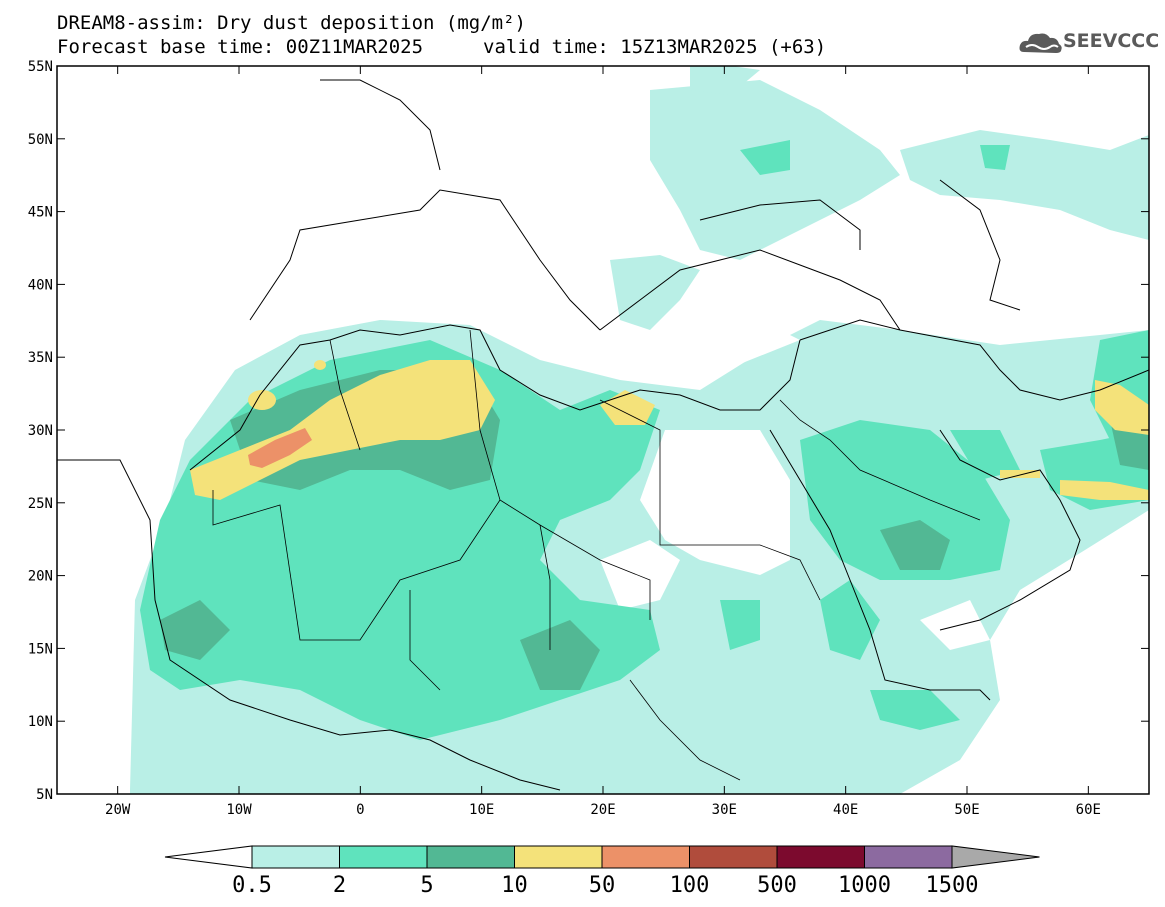 This screenshot has width=1165, height=907. I want to click on lat-tick-label: 55N, so click(40, 67).